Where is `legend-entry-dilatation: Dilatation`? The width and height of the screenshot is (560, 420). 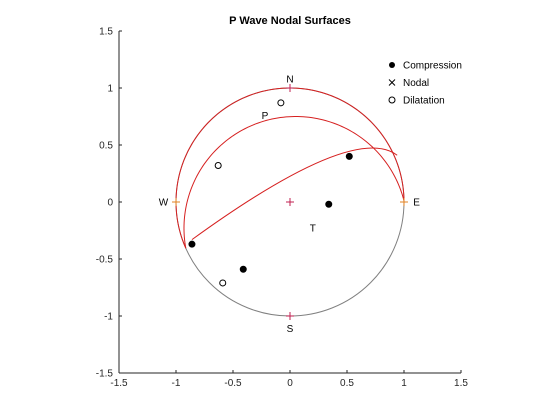 legend-entry-dilatation: Dilatation is located at coordinates (416, 101).